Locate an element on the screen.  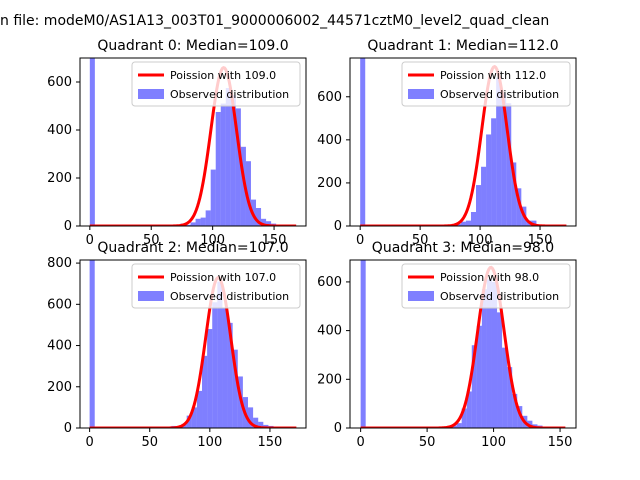
legend: Poission with 112.0 Observed distribution is located at coordinates (486, 84).